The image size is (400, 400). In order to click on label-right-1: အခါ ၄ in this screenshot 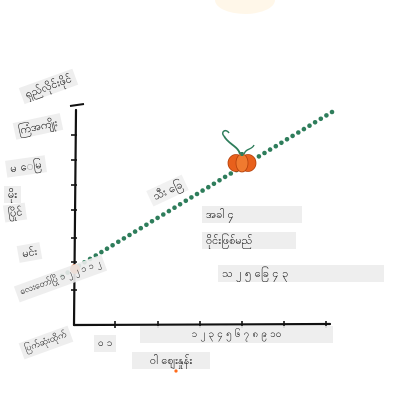, I will do `click(252, 214)`.